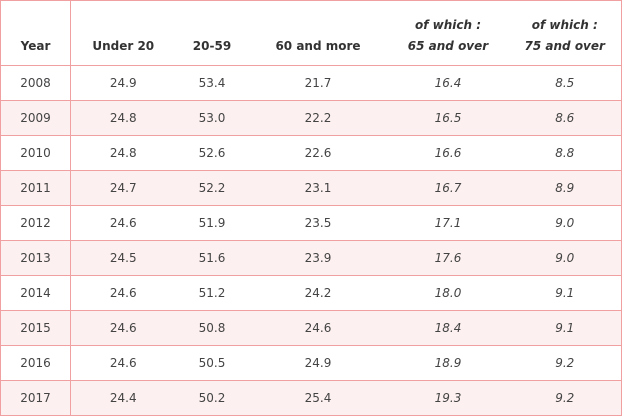  What do you see at coordinates (318, 118) in the screenshot?
I see `value-cell: 22.2` at bounding box center [318, 118].